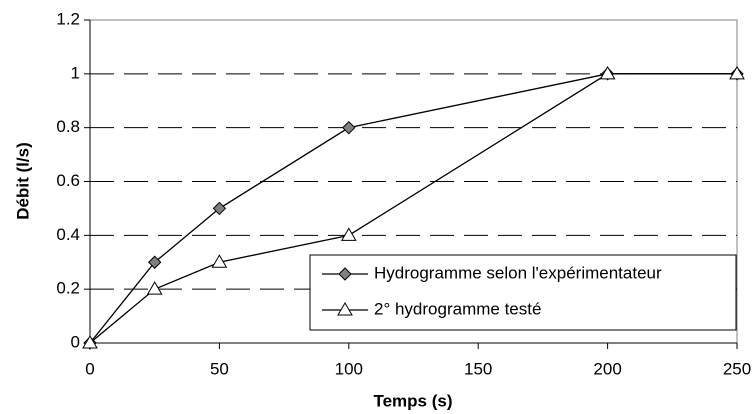 The width and height of the screenshot is (755, 414). I want to click on x-tick-label: 0, so click(89, 368).